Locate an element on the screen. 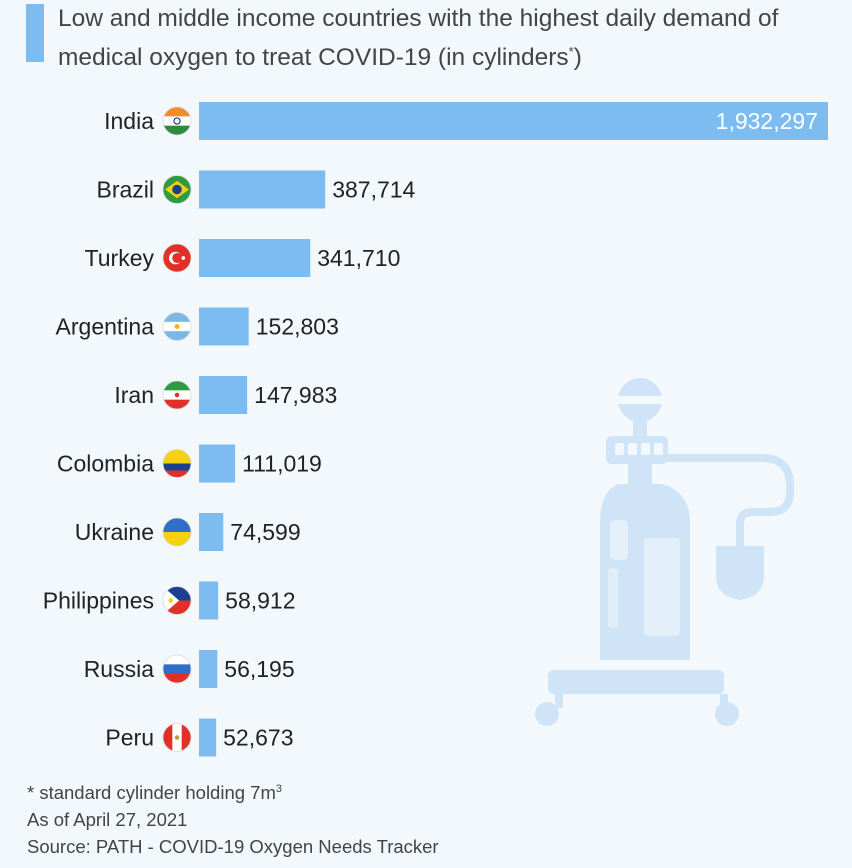 This screenshot has width=852, height=868. data-label: 111,019 is located at coordinates (282, 464).